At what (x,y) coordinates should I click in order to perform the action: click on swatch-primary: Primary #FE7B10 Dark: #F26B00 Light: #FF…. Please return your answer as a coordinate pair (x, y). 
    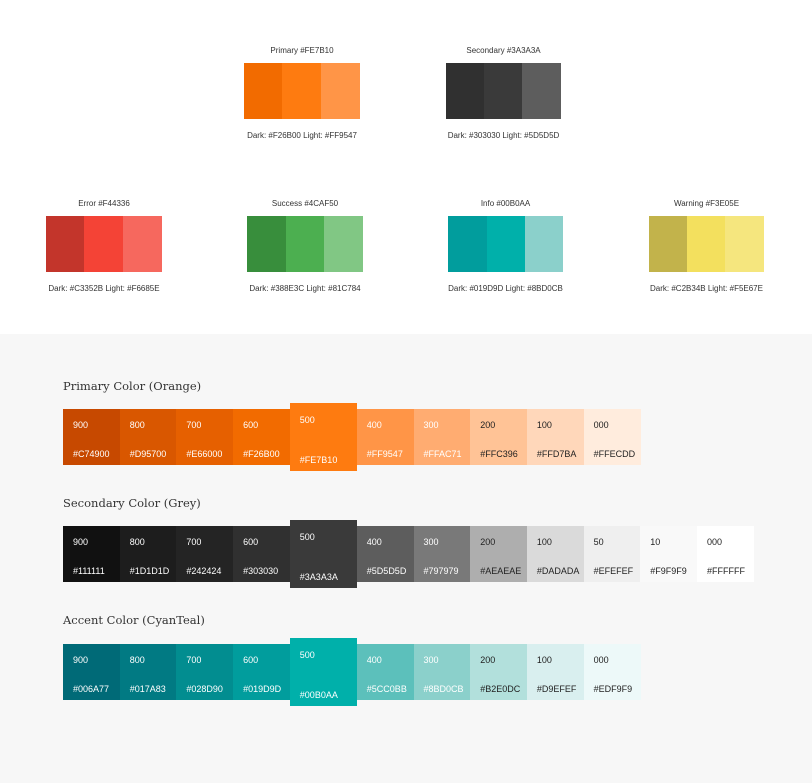
    Looking at the image, I should click on (302, 92).